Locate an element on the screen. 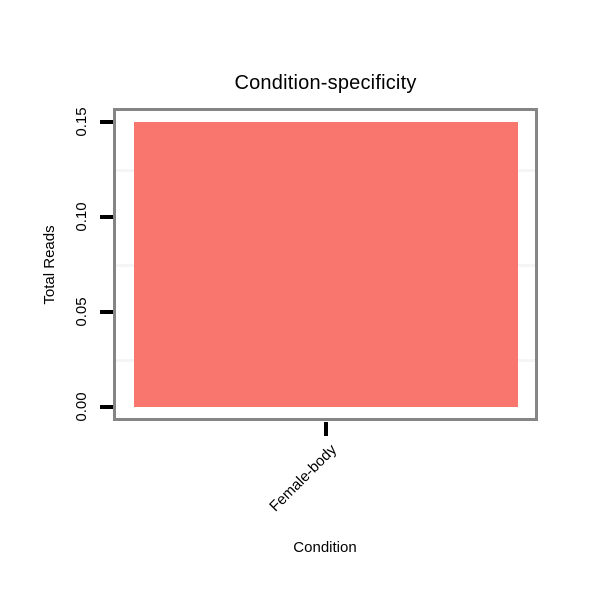 The width and height of the screenshot is (600, 600). y-tick-label: 0.10 is located at coordinates (81, 217).